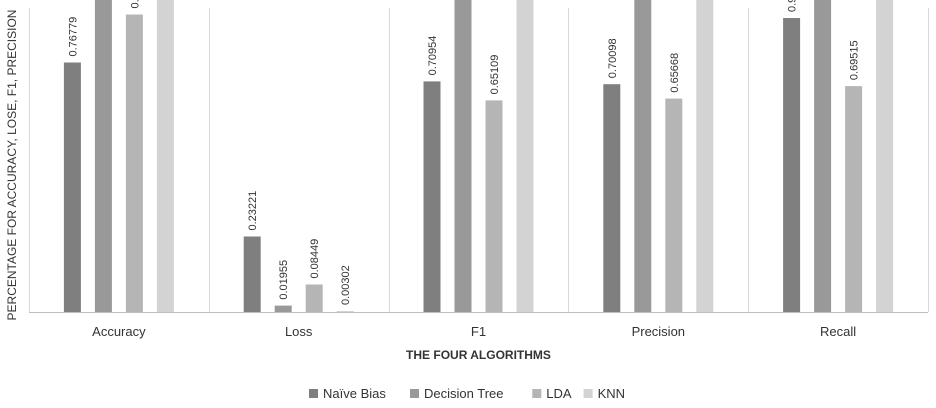  I want to click on x-tick-label: F1, so click(478, 331).